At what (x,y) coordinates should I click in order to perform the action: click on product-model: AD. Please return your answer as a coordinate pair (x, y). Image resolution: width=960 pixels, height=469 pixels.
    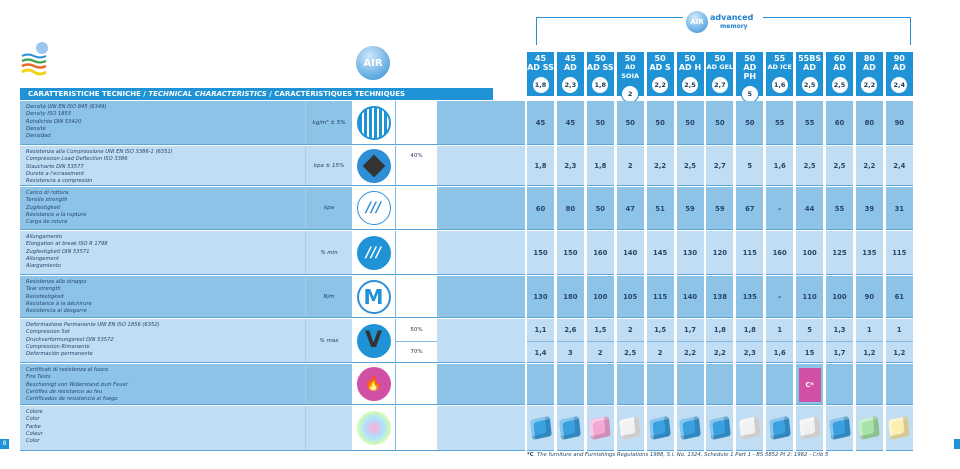
    Looking at the image, I should click on (570, 67).